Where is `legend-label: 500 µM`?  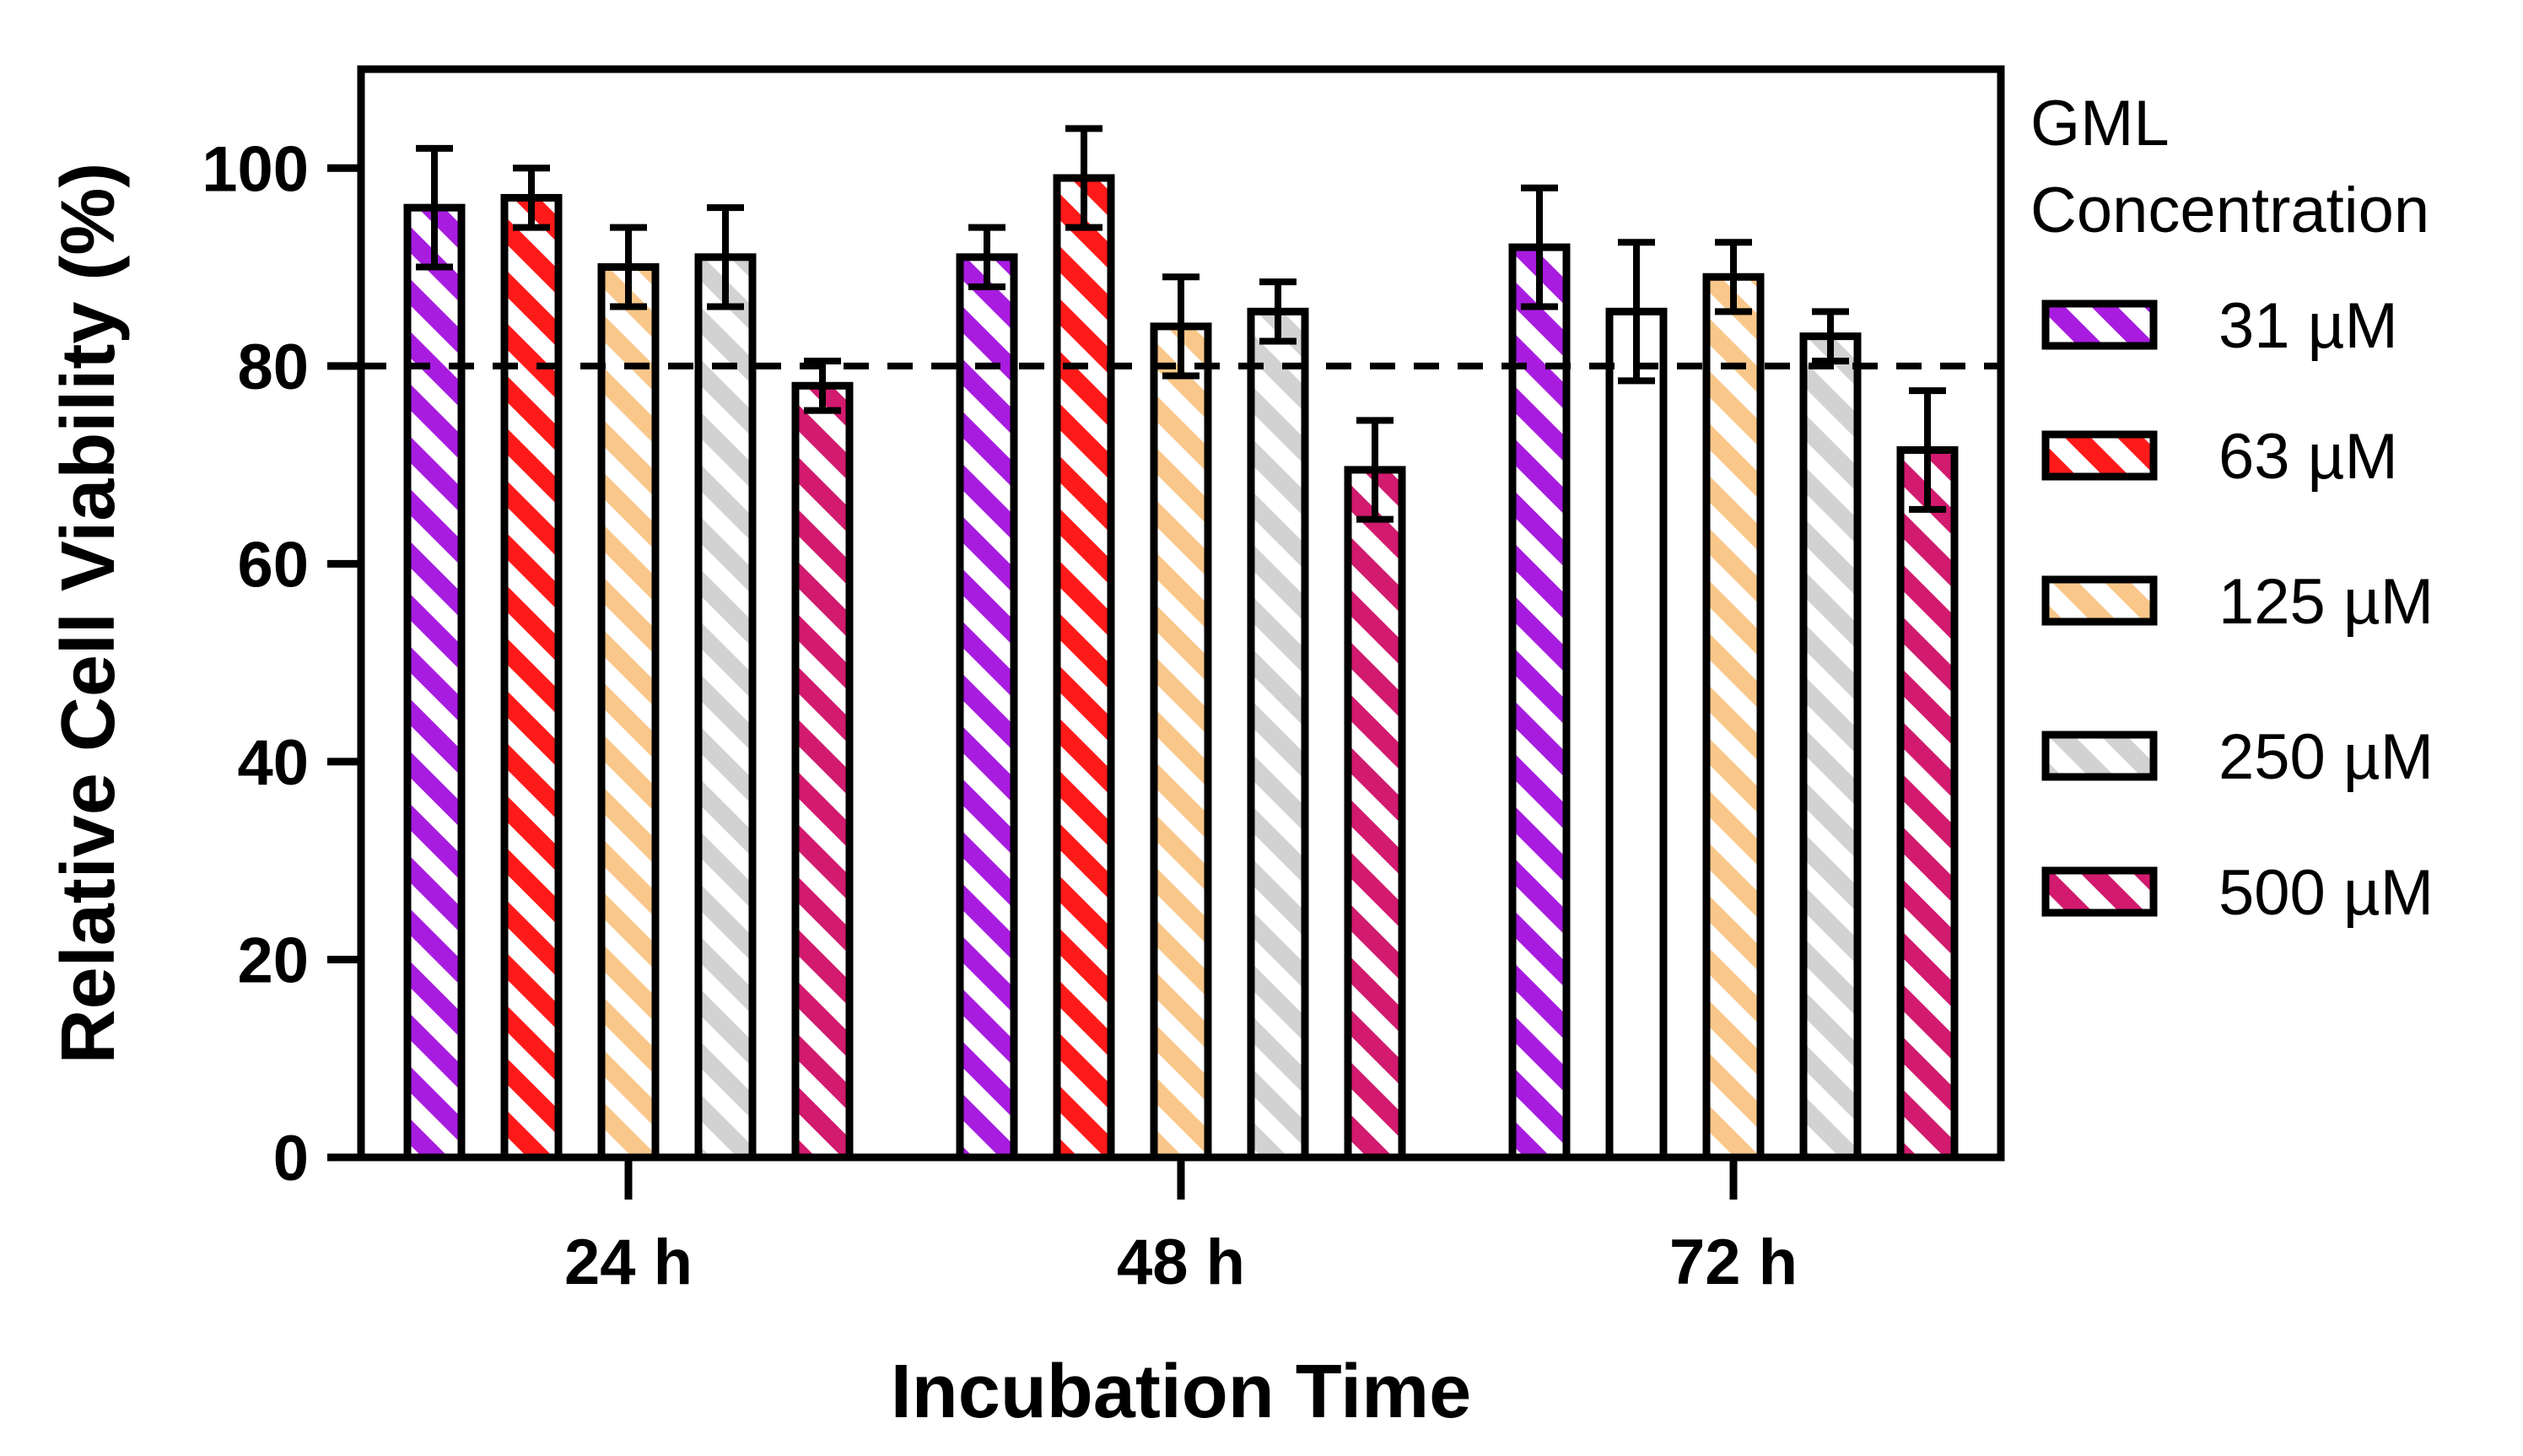
legend-label: 500 µM is located at coordinates (2326, 893).